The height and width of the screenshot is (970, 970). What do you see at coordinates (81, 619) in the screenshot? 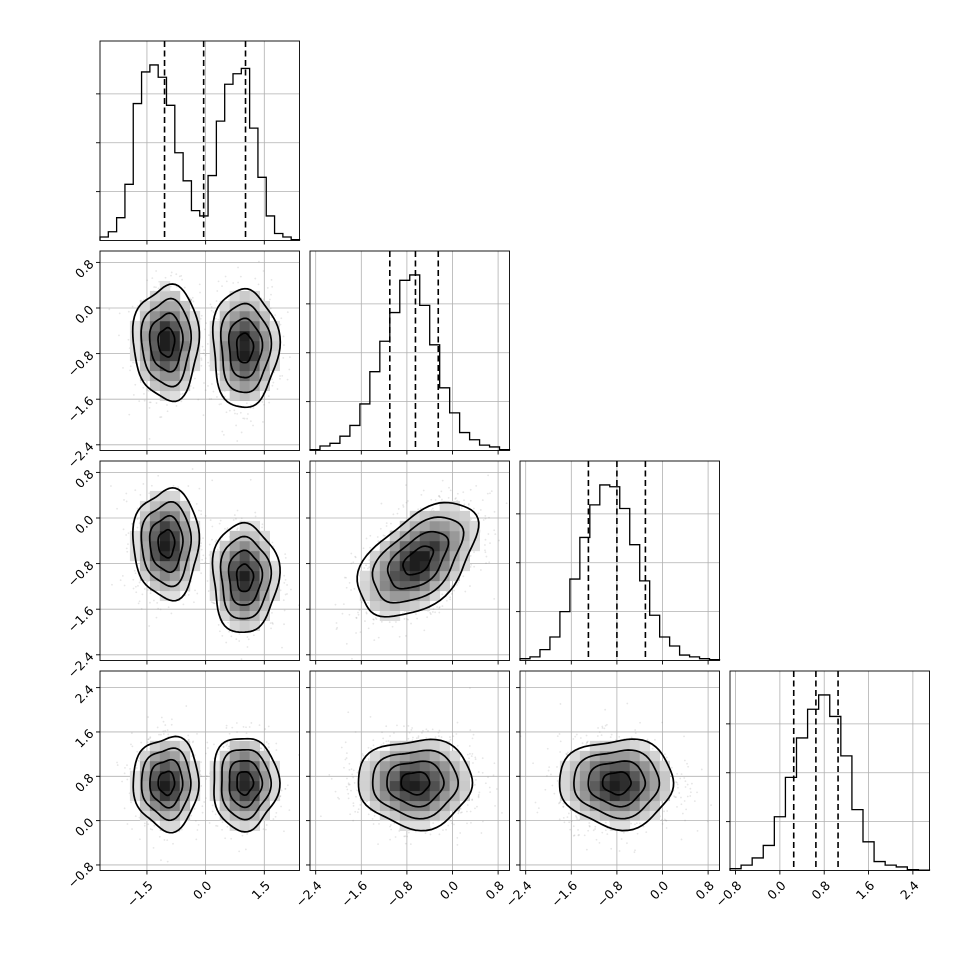
I see `y-tick-label: −1.6` at bounding box center [81, 619].